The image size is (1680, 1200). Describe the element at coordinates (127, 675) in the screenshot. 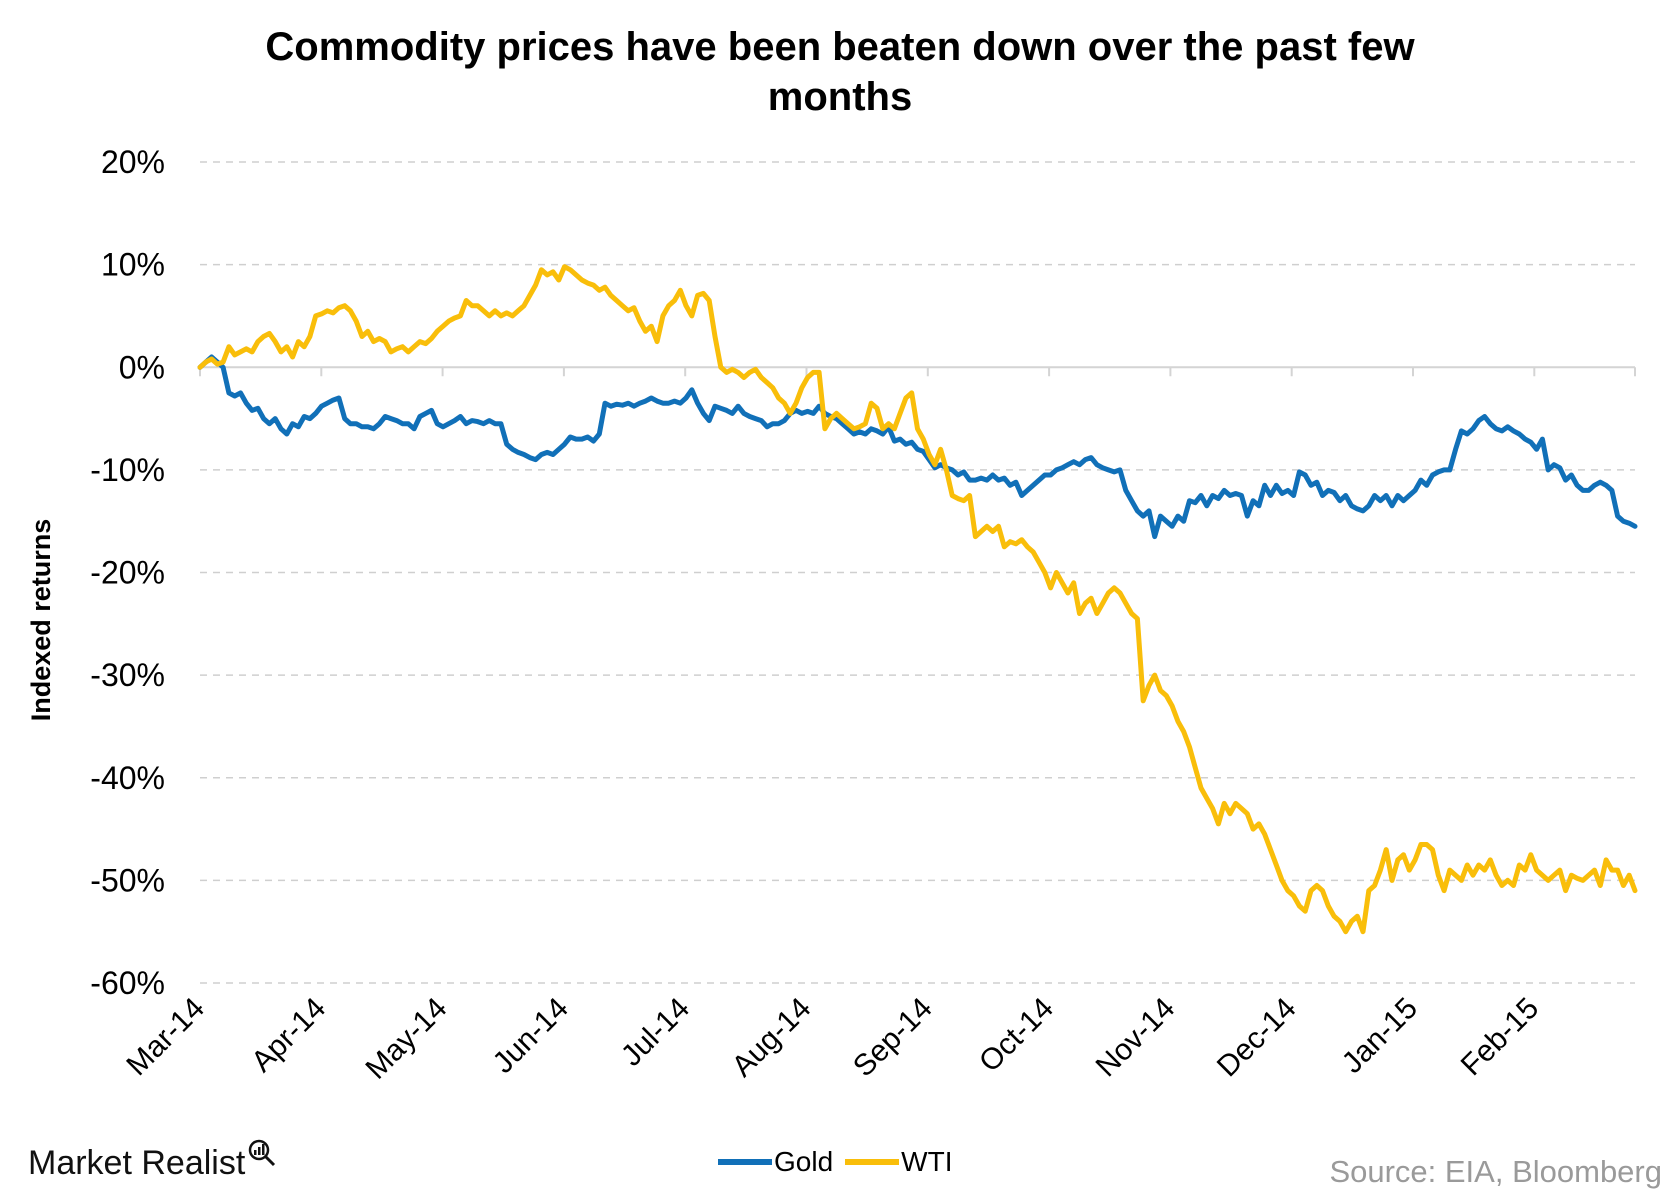

I see `y-tick-label: -30%` at that location.